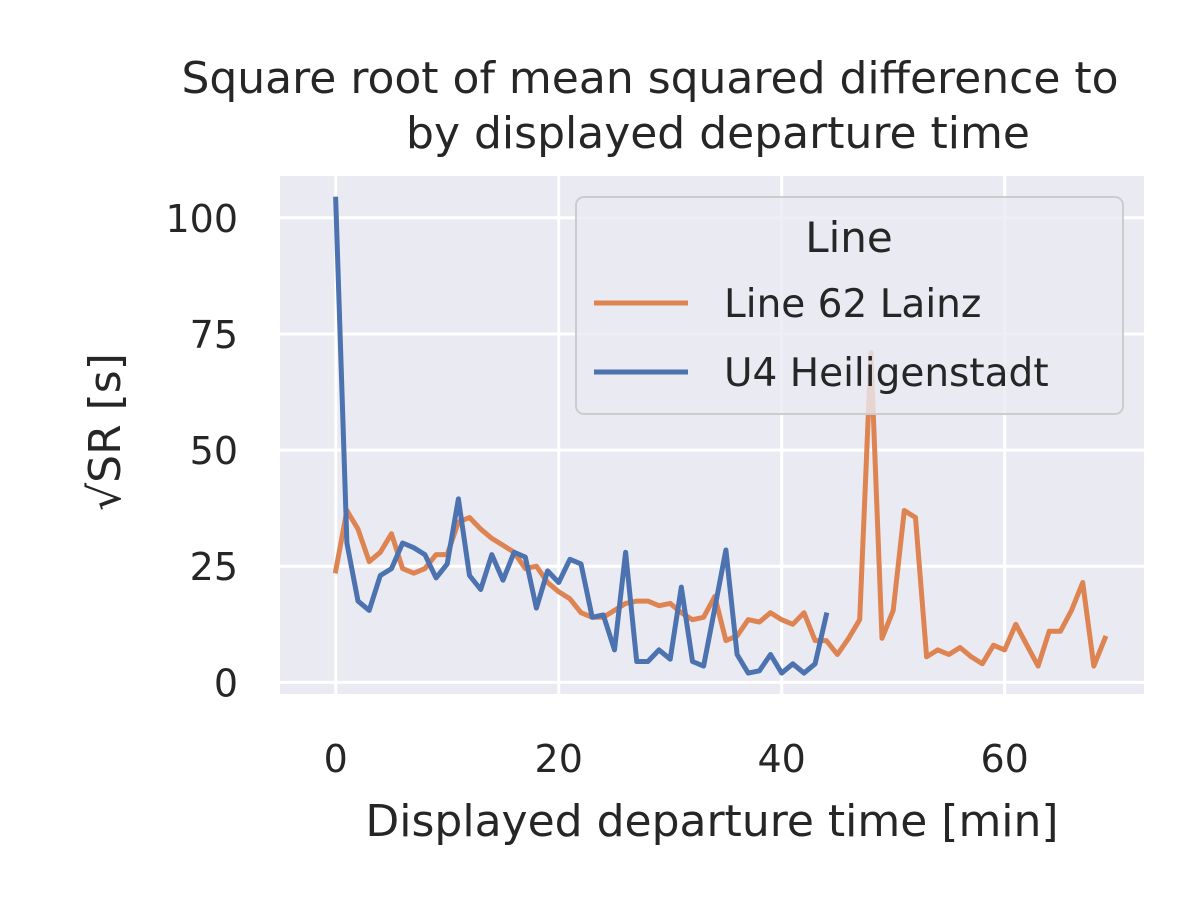 The width and height of the screenshot is (1200, 900). I want to click on y-axis-label: √SR [s], so click(105, 432).